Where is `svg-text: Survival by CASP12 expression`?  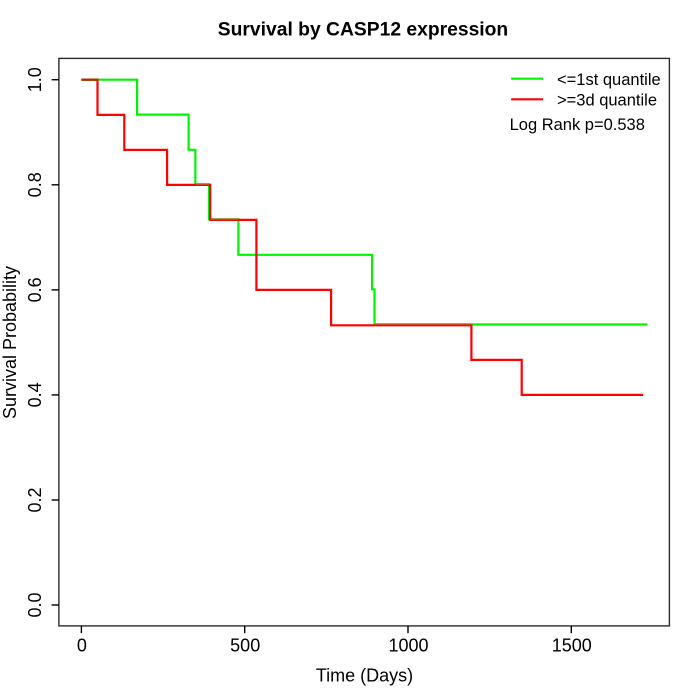
svg-text: Survival by CASP12 expression is located at coordinates (363, 30).